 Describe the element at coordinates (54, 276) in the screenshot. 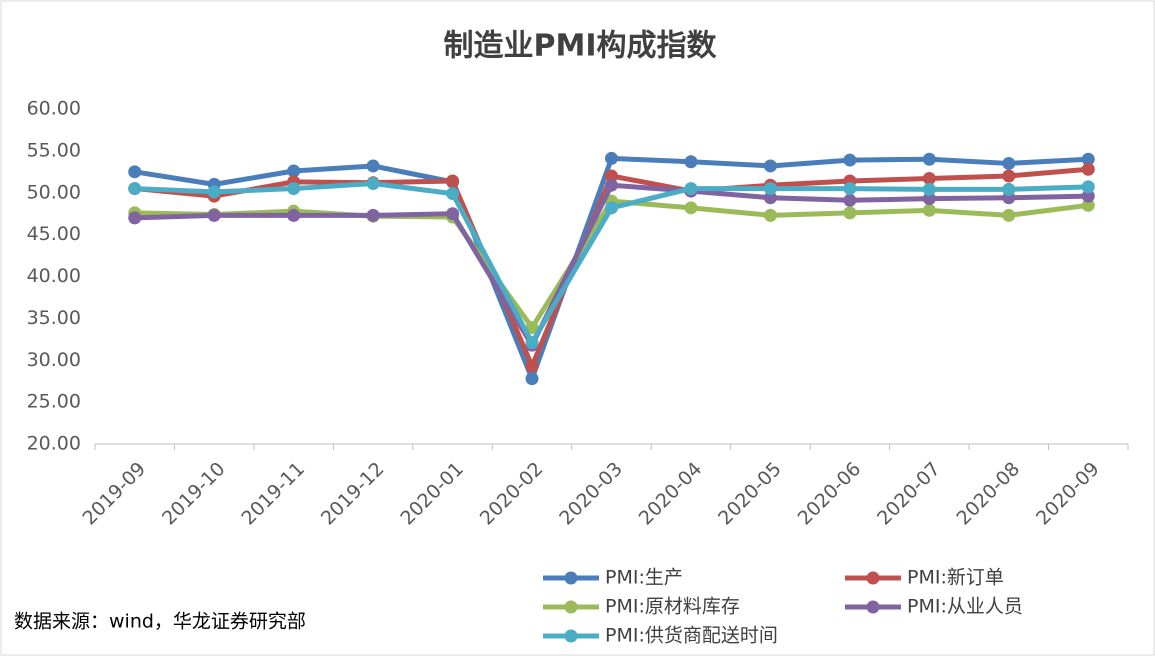

I see `y-tick-label: 40.00` at that location.